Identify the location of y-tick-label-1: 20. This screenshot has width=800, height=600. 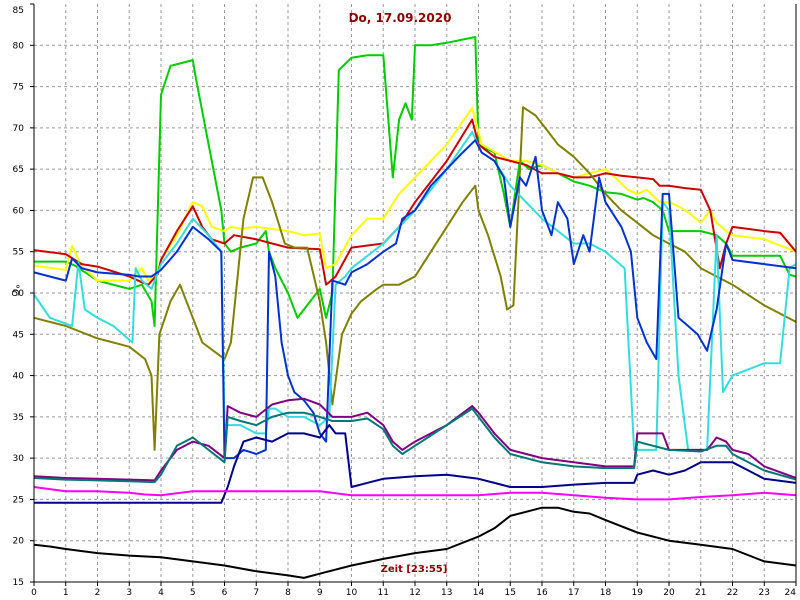
(19, 542).